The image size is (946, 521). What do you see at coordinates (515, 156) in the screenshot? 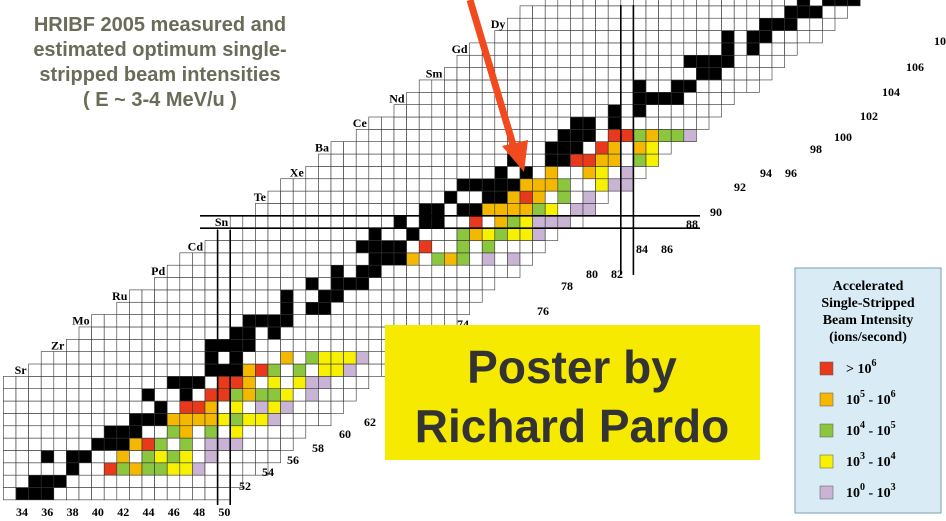
I see `arrow-head` at bounding box center [515, 156].